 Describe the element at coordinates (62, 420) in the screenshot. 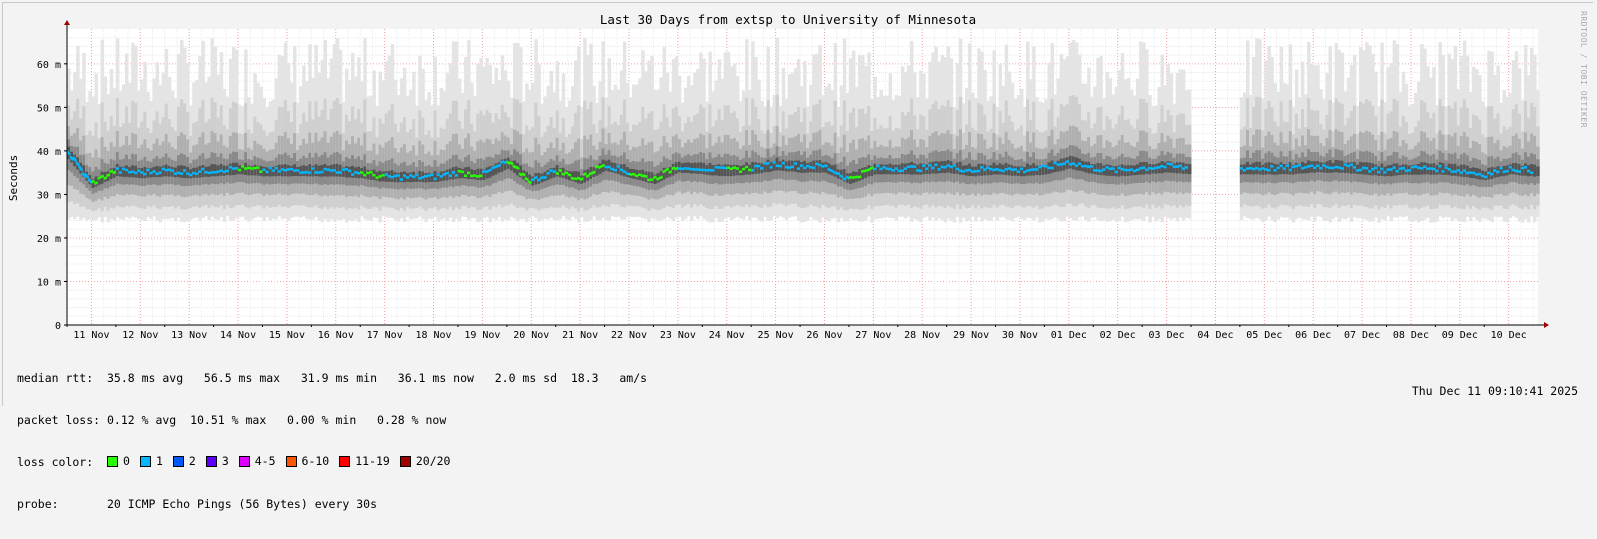

I see `loss-label: packet loss:` at that location.